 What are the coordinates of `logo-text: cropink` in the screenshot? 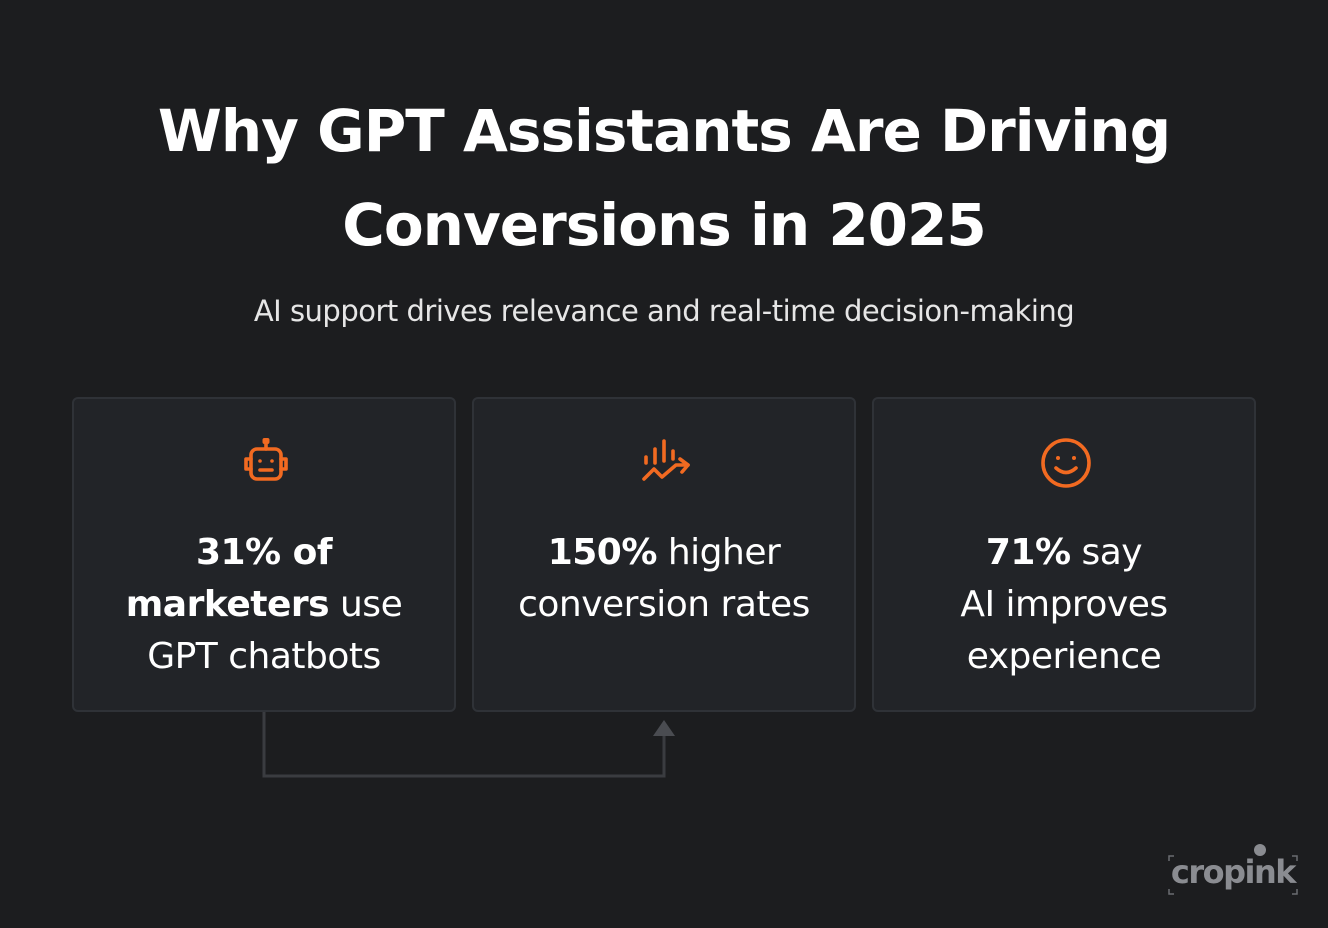 It's located at (1233, 872).